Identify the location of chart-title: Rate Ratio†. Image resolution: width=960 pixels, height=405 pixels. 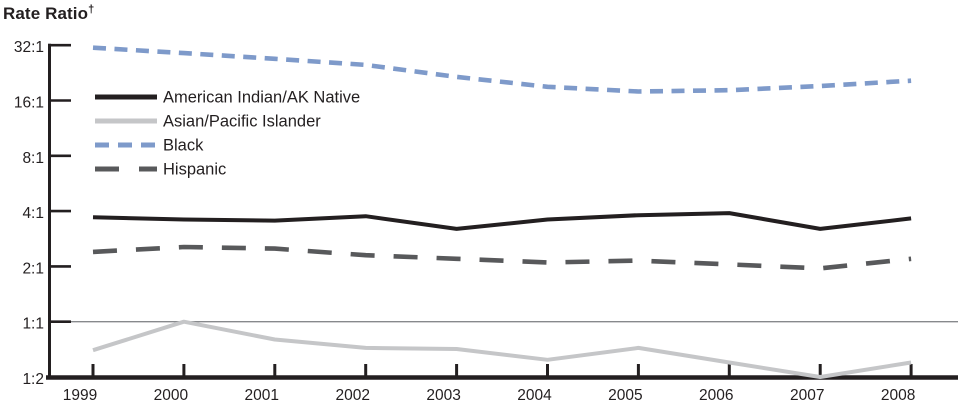
(48, 14).